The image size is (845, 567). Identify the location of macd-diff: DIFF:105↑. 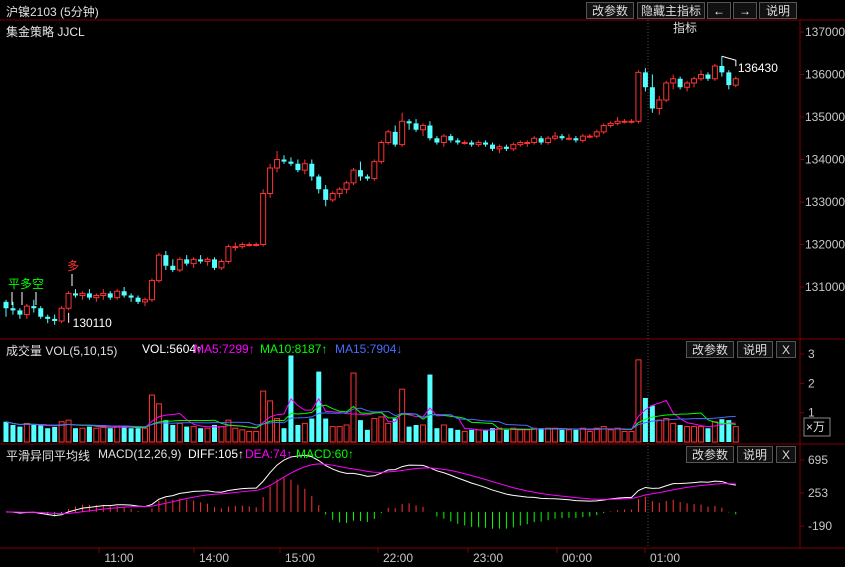
(216, 454).